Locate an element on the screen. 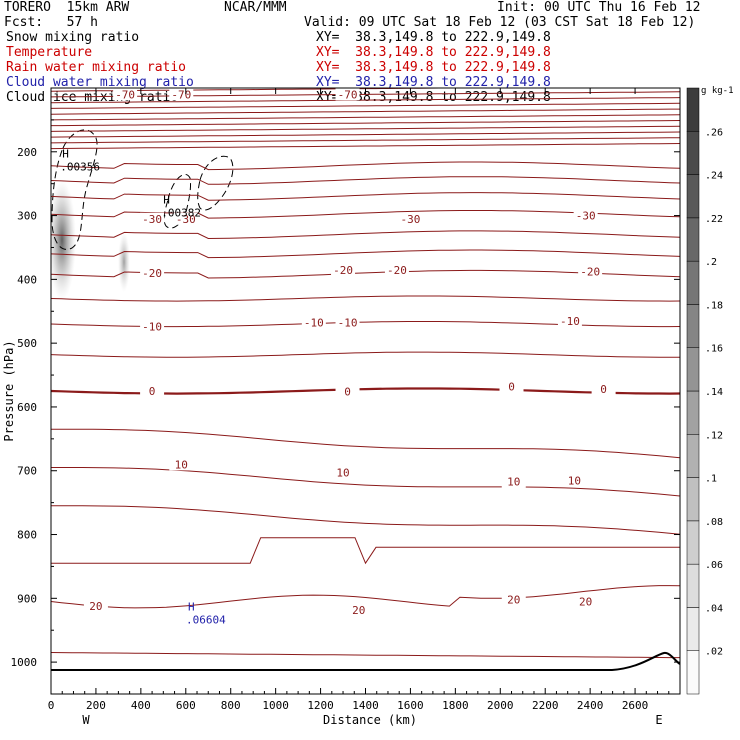 Image resolution: width=740 pixels, height=740 pixels. y-tick-label: 900 is located at coordinates (27, 598).